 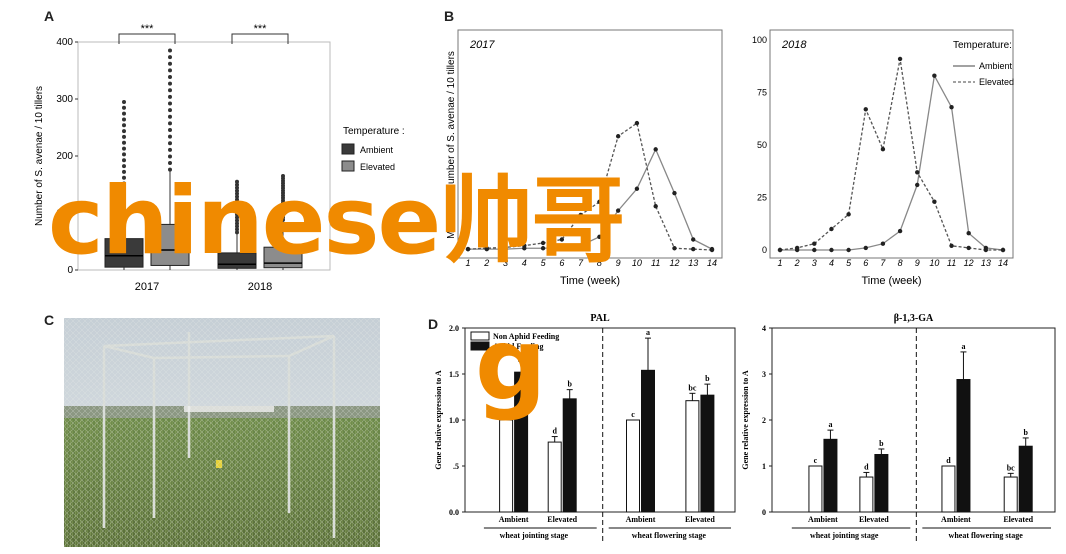 I want to click on x-tick-label: 14, so click(x=1003, y=263).